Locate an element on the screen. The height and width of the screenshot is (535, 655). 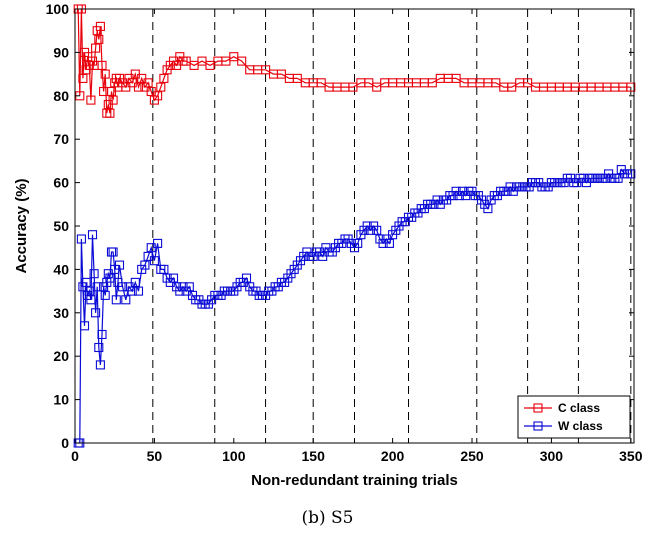
x-tick-label: 100 is located at coordinates (234, 456).